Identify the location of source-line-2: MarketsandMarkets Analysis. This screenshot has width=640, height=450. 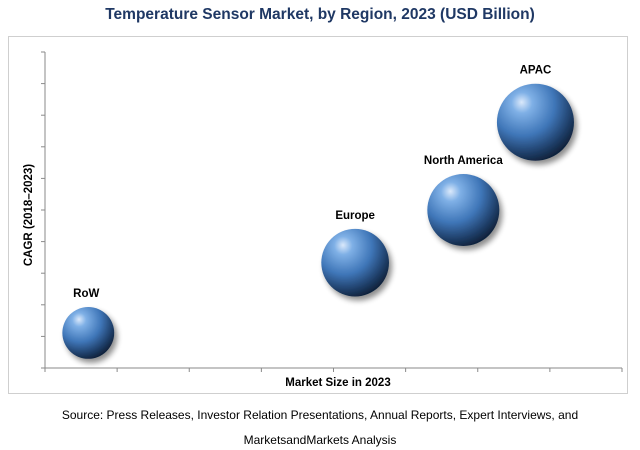
(320, 440).